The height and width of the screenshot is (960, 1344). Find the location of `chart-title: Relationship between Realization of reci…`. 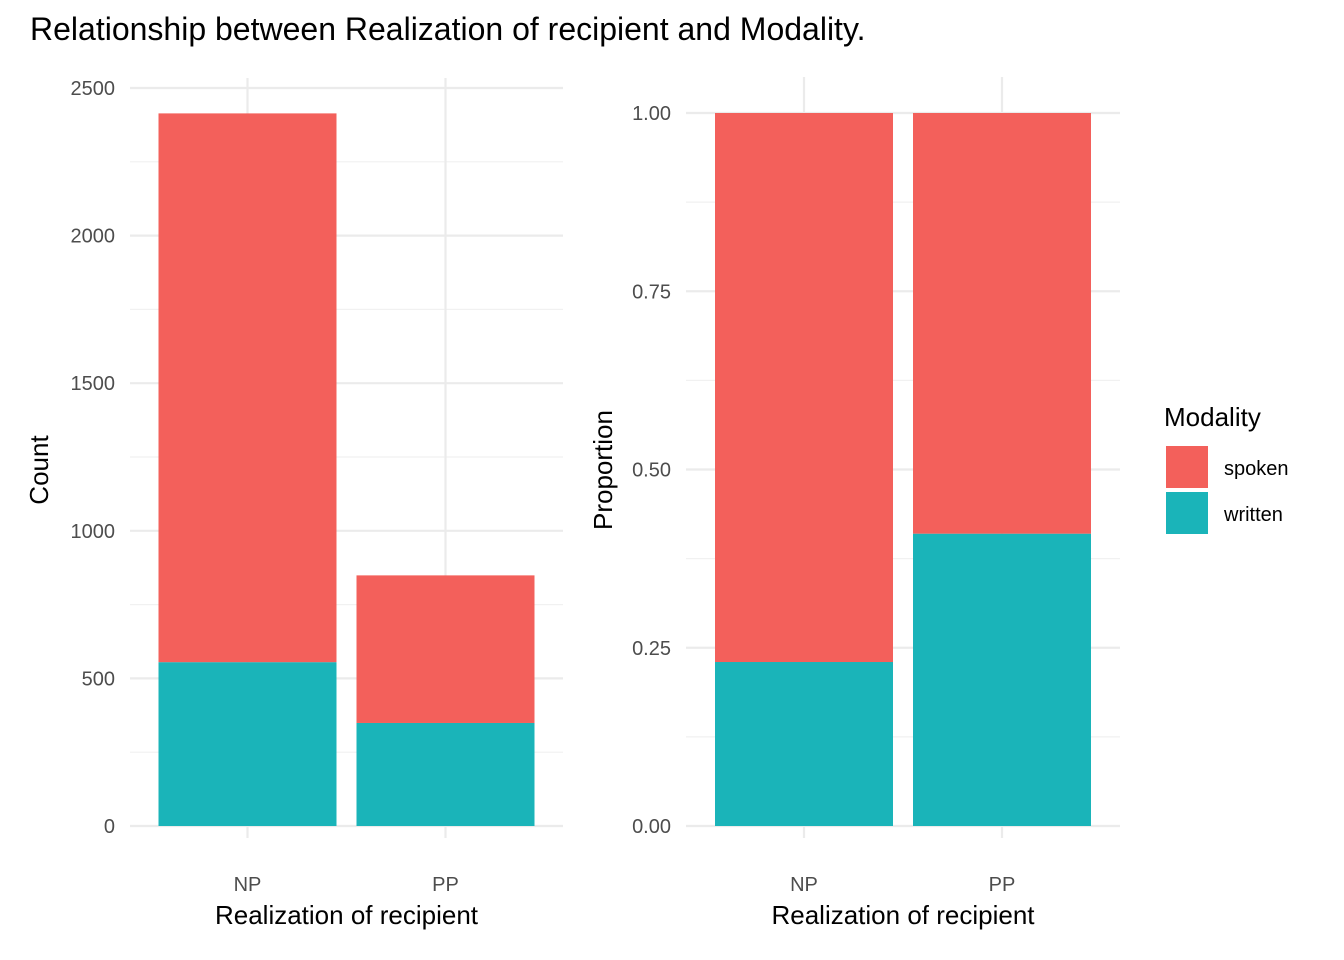

chart-title: Relationship between Realization of reci… is located at coordinates (447, 29).